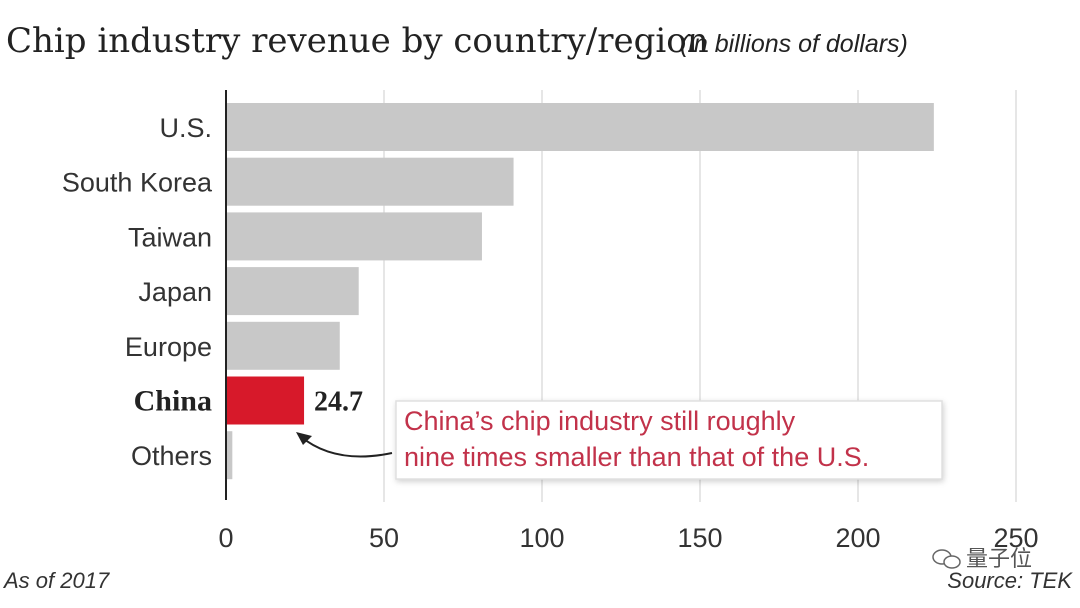 The height and width of the screenshot is (608, 1080). What do you see at coordinates (265, 400) in the screenshot?
I see `bar-highlight` at bounding box center [265, 400].